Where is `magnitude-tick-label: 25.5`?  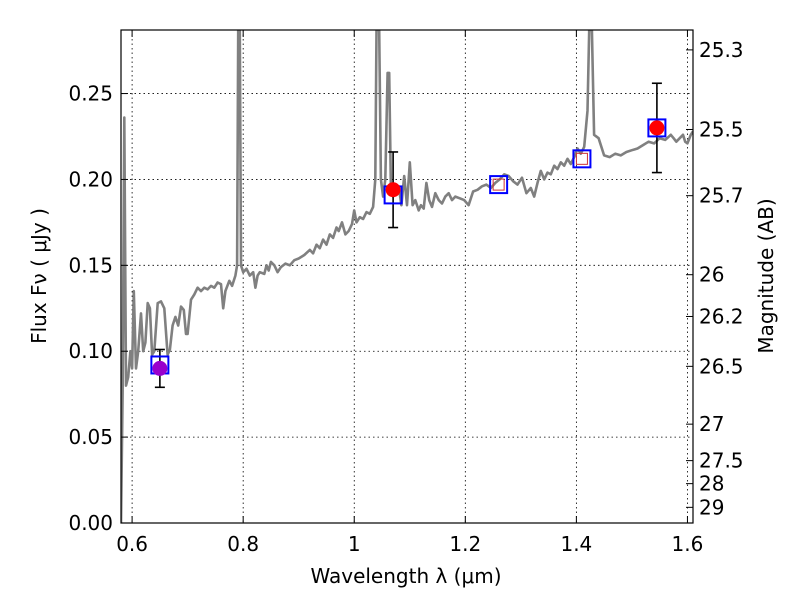 magnitude-tick-label: 25.5 is located at coordinates (721, 129).